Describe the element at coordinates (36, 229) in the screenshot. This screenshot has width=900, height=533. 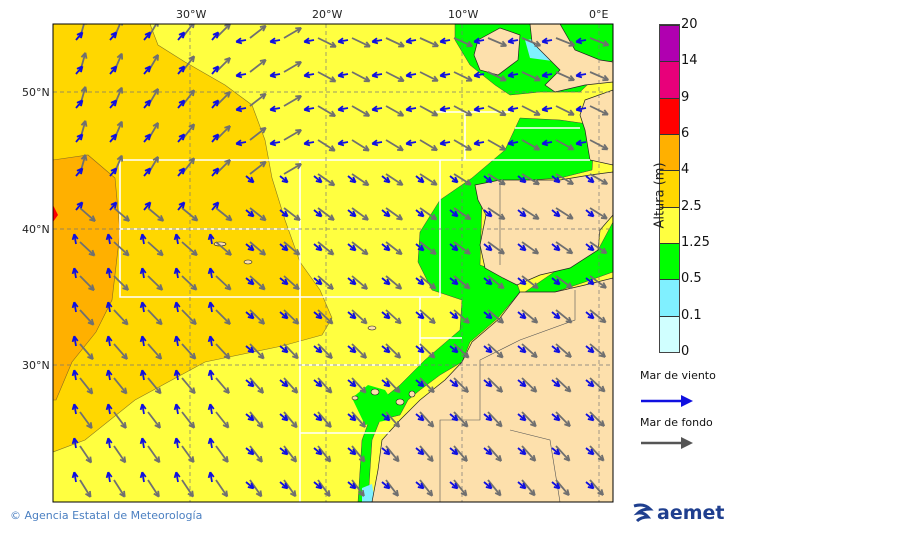
I see `lat-label: 40°N` at that location.